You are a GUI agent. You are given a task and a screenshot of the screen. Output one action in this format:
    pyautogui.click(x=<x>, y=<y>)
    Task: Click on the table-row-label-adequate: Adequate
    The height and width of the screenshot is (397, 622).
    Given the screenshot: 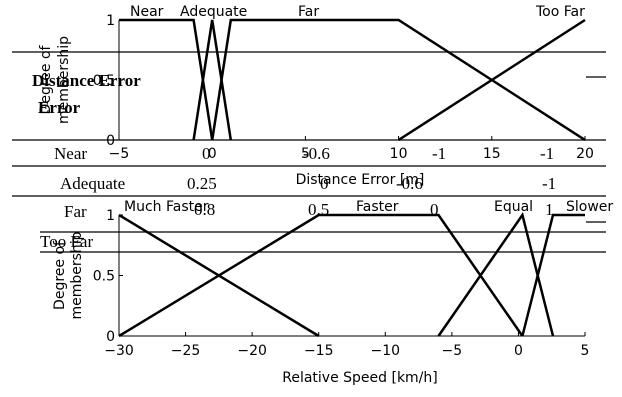 What is the action you would take?
    pyautogui.click(x=92, y=183)
    